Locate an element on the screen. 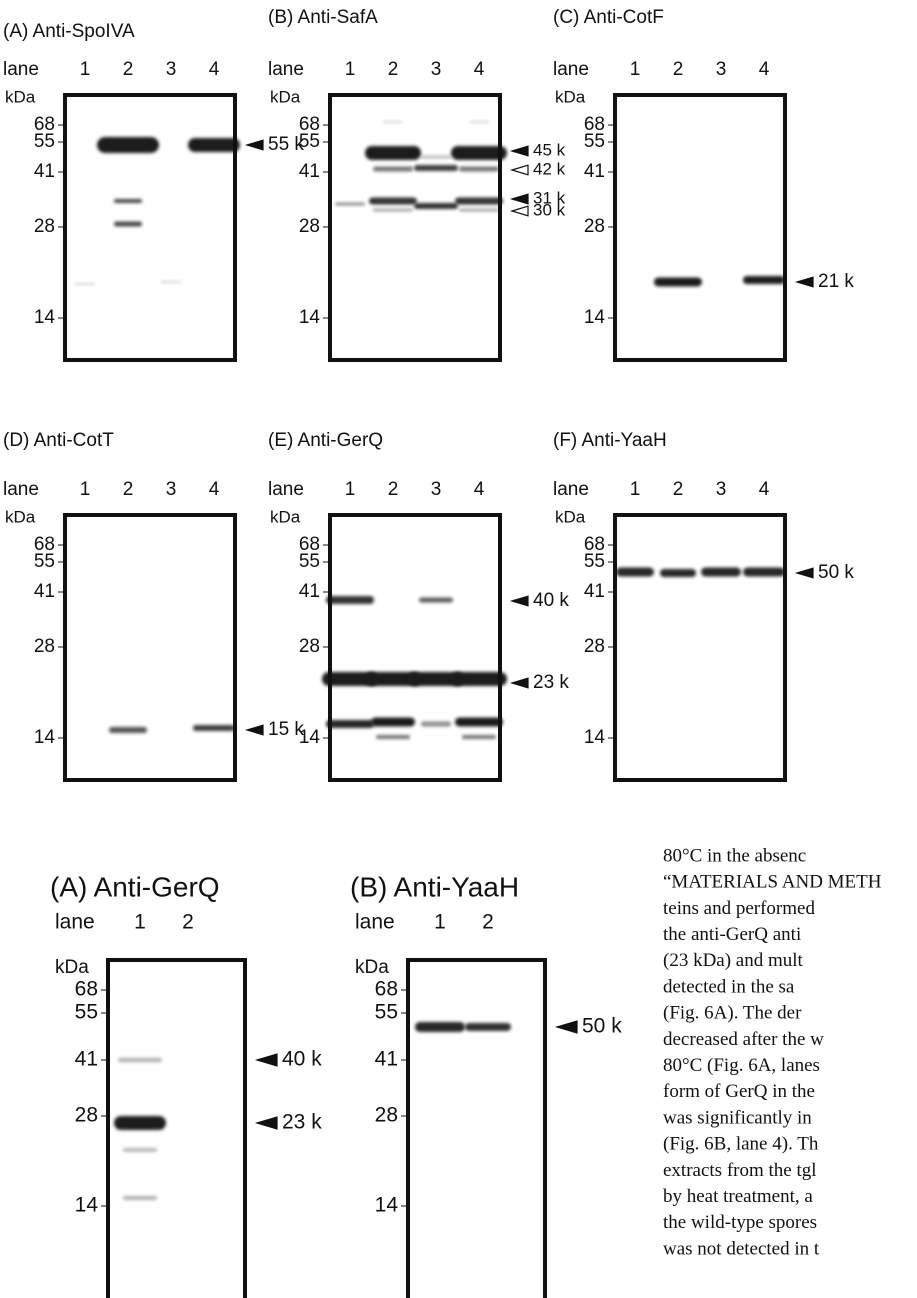  body-text-line: “MATERIALS AND METH is located at coordinates (772, 882).